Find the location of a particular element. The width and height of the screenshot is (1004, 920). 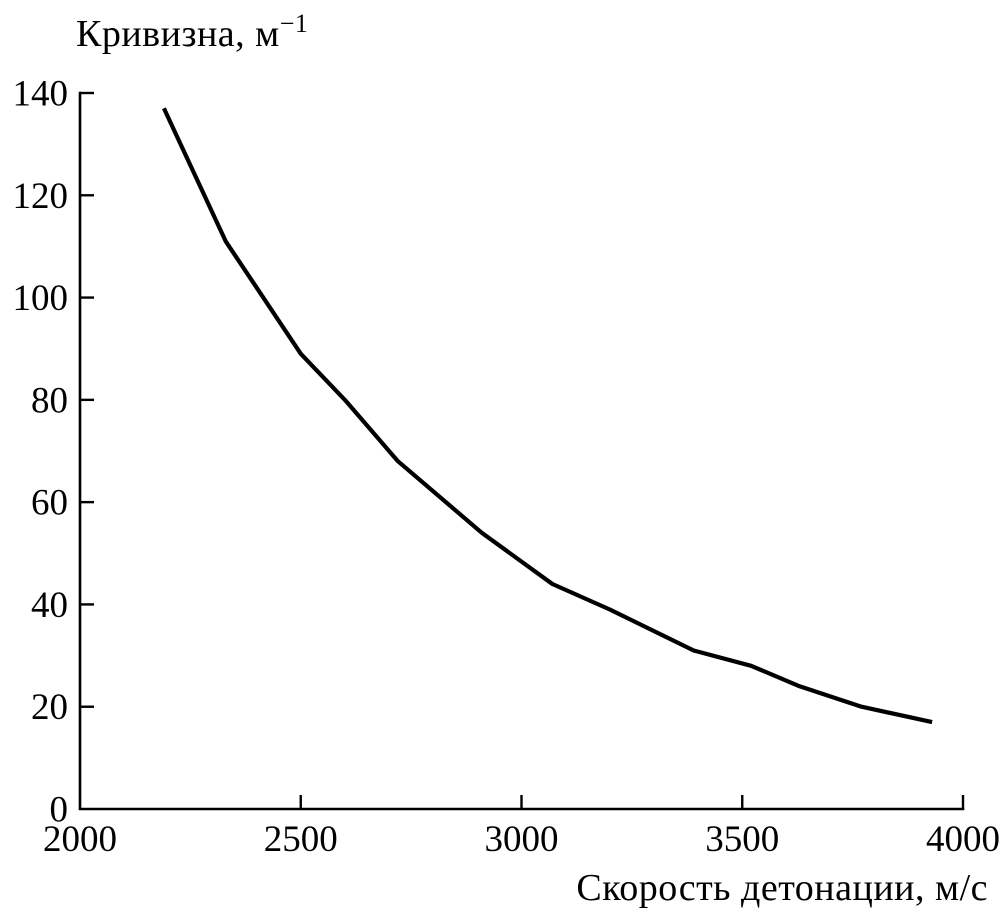

y-axis-title: Кривизна, м−1 is located at coordinates (192, 32).